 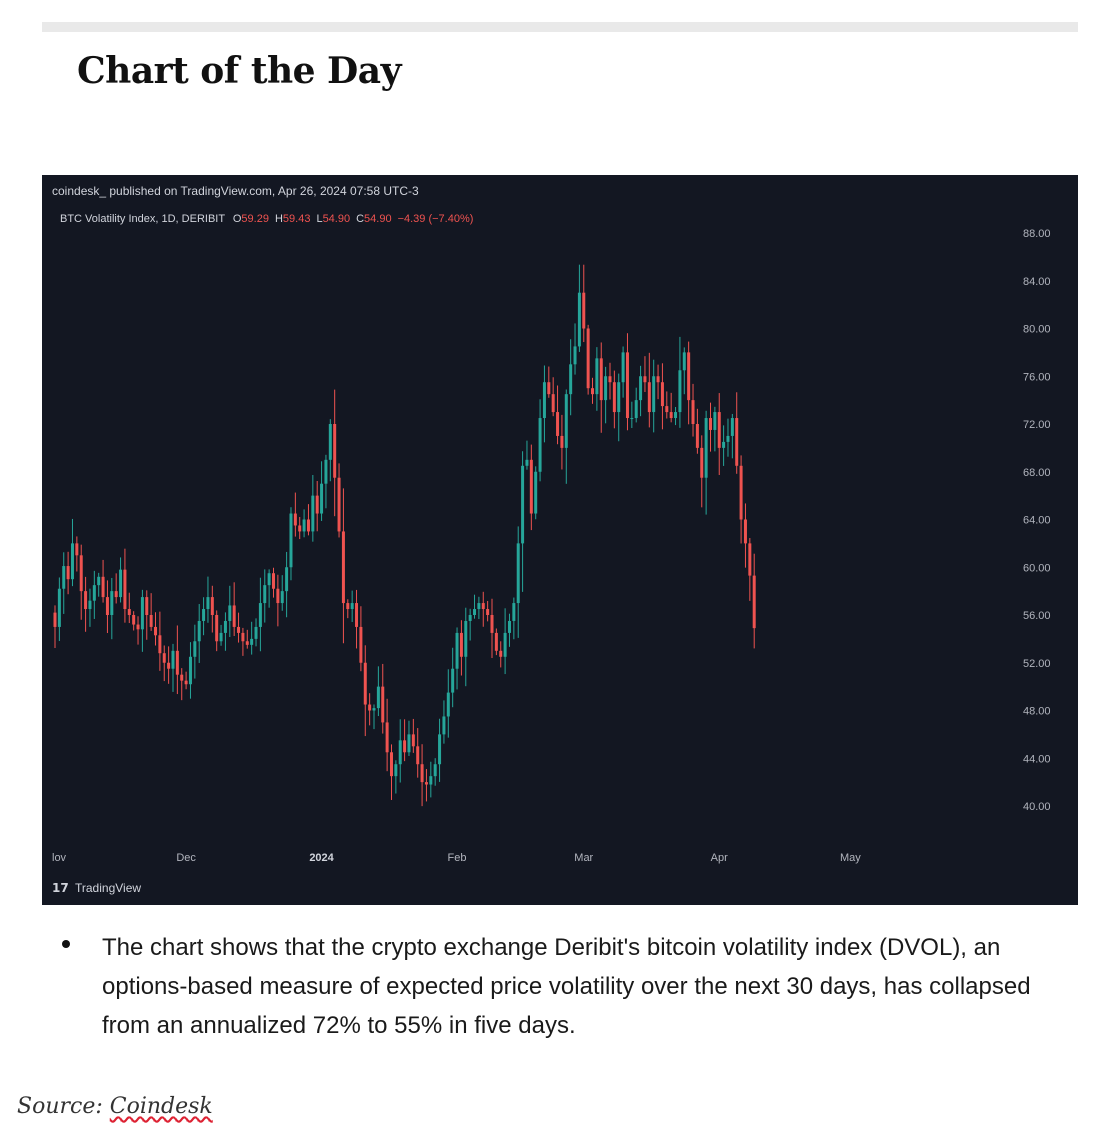 What do you see at coordinates (1037, 473) in the screenshot?
I see `y-tick-label: 68.00` at bounding box center [1037, 473].